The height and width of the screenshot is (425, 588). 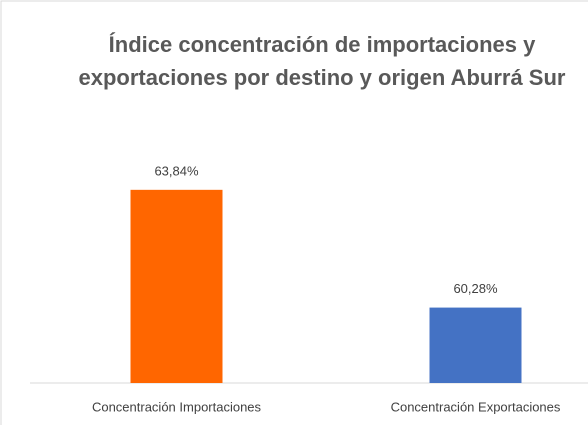 What do you see at coordinates (475, 288) in the screenshot?
I see `data-label: 60,28%` at bounding box center [475, 288].